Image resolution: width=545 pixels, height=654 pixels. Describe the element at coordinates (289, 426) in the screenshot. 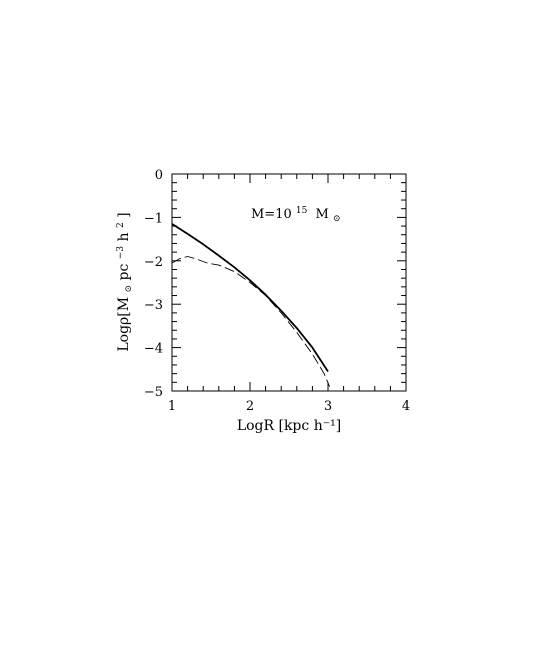

I see `x-axis-label: LogR [kpc h⁻¹]` at that location.